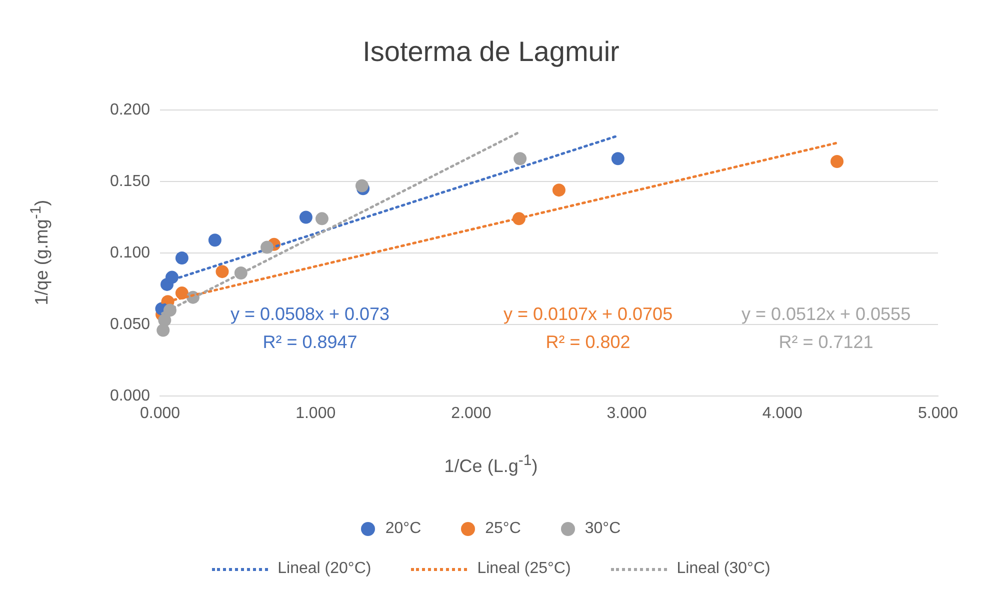 This screenshot has width=982, height=608. Describe the element at coordinates (403, 529) in the screenshot. I see `legend-label: 20°C` at that location.